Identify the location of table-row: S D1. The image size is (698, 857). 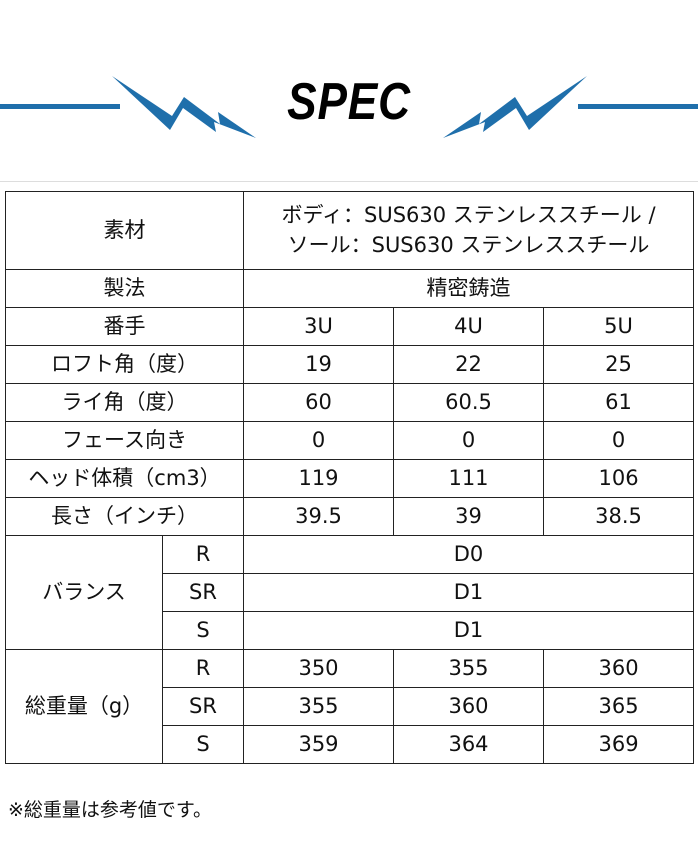
(350, 630).